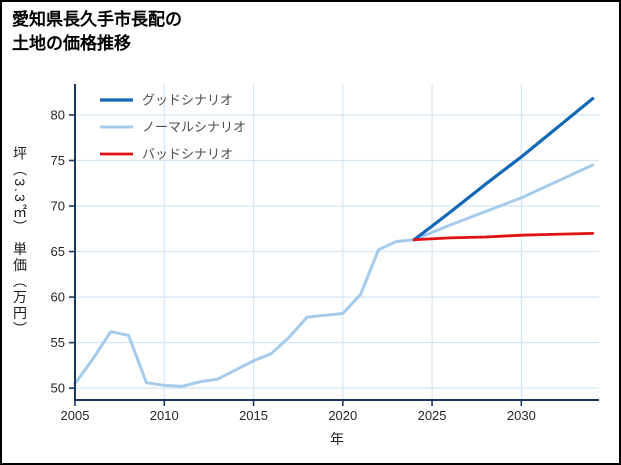 This screenshot has height=465, width=621. I want to click on y-tick-label: 70, so click(58, 206).